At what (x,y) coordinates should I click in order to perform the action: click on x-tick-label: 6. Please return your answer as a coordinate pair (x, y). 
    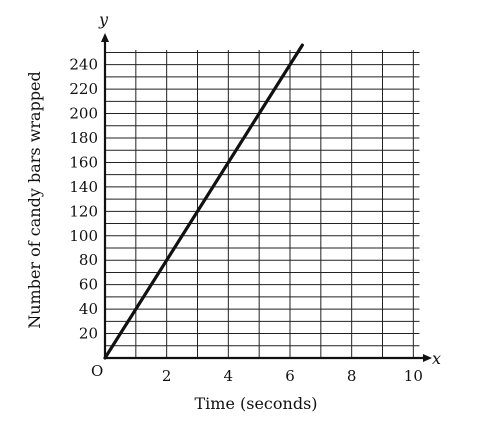
    Looking at the image, I should click on (290, 376).